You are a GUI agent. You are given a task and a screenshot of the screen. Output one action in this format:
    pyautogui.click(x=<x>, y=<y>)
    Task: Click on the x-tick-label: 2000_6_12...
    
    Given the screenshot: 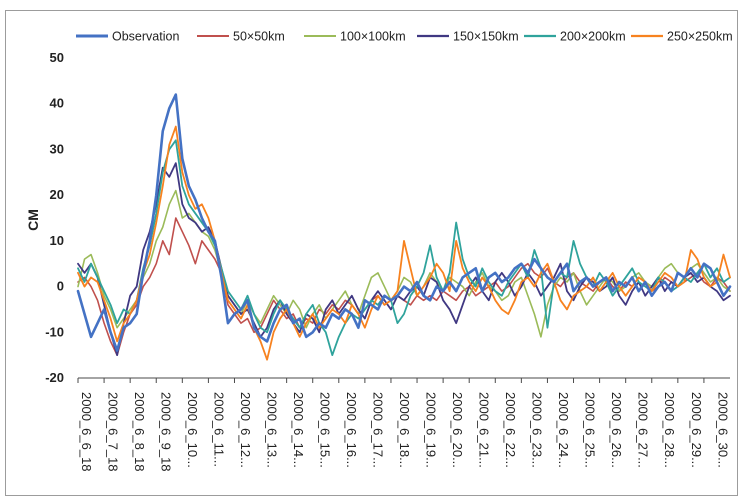 What is the action you would take?
    pyautogui.click(x=245, y=430)
    